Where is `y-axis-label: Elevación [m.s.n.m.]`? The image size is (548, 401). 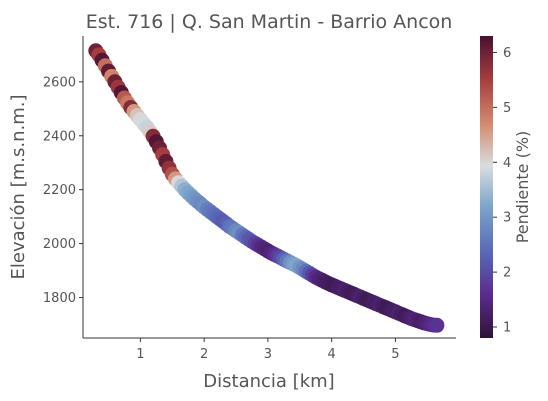 y-axis-label: Elevación [m.s.n.m.] is located at coordinates (18, 187).